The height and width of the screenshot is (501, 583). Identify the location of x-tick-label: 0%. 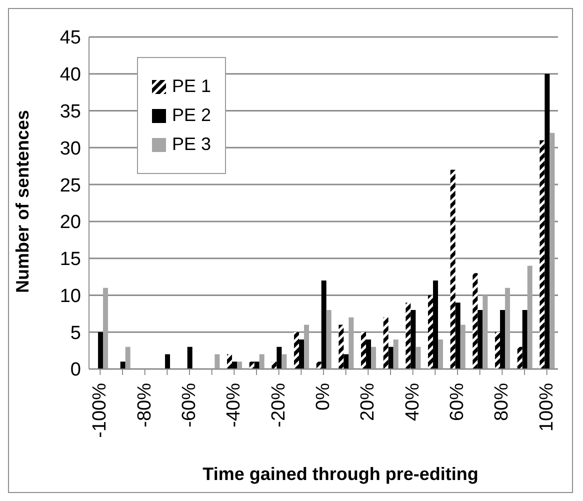
(323, 396).